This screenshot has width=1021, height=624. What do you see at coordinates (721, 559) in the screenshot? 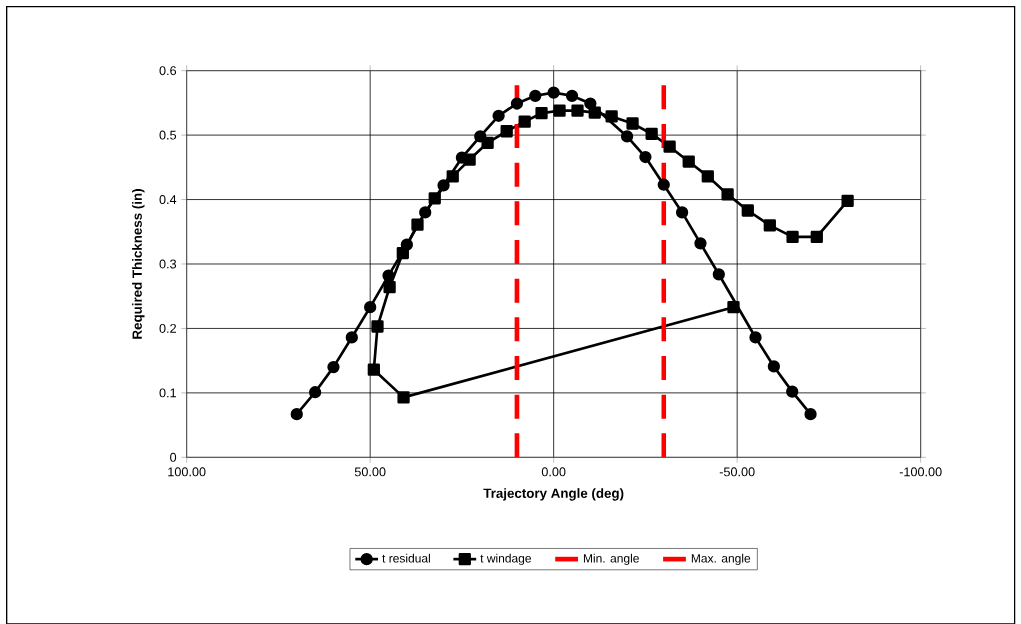
I see `legend-label: Max. angle` at bounding box center [721, 559].